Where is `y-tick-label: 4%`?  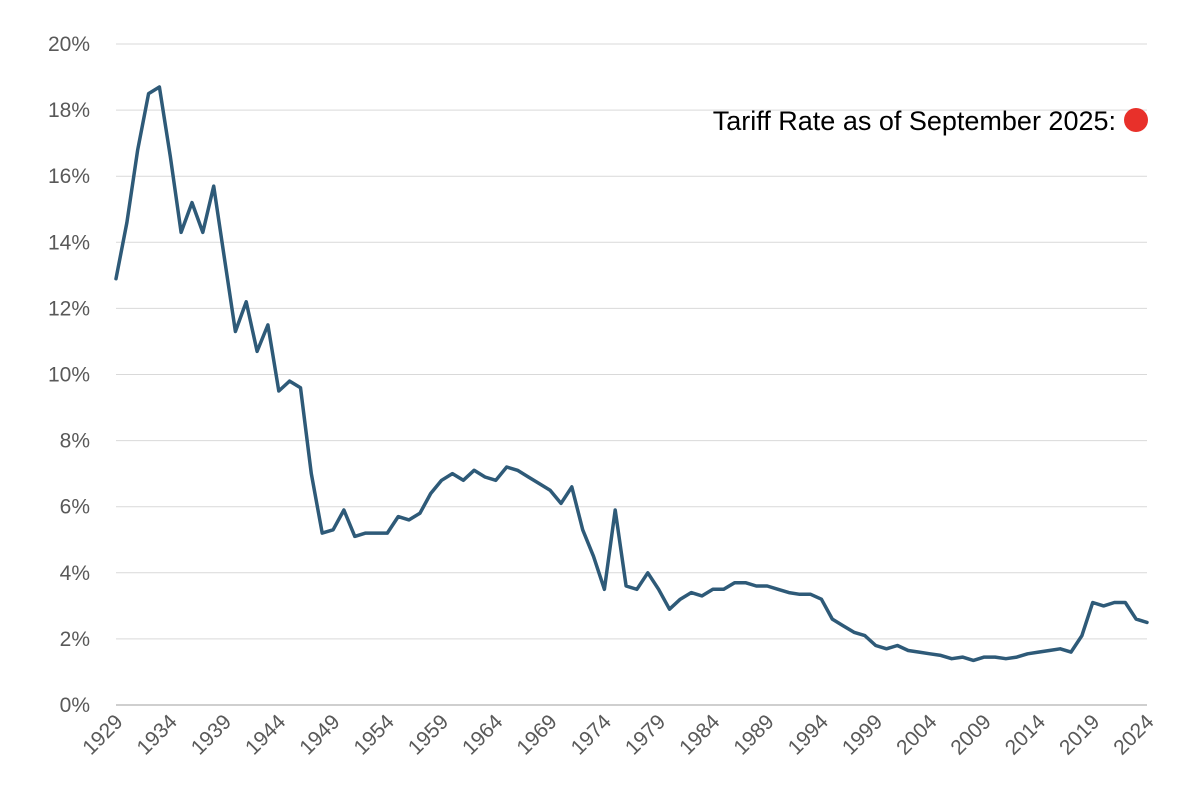 y-tick-label: 4% is located at coordinates (75, 573).